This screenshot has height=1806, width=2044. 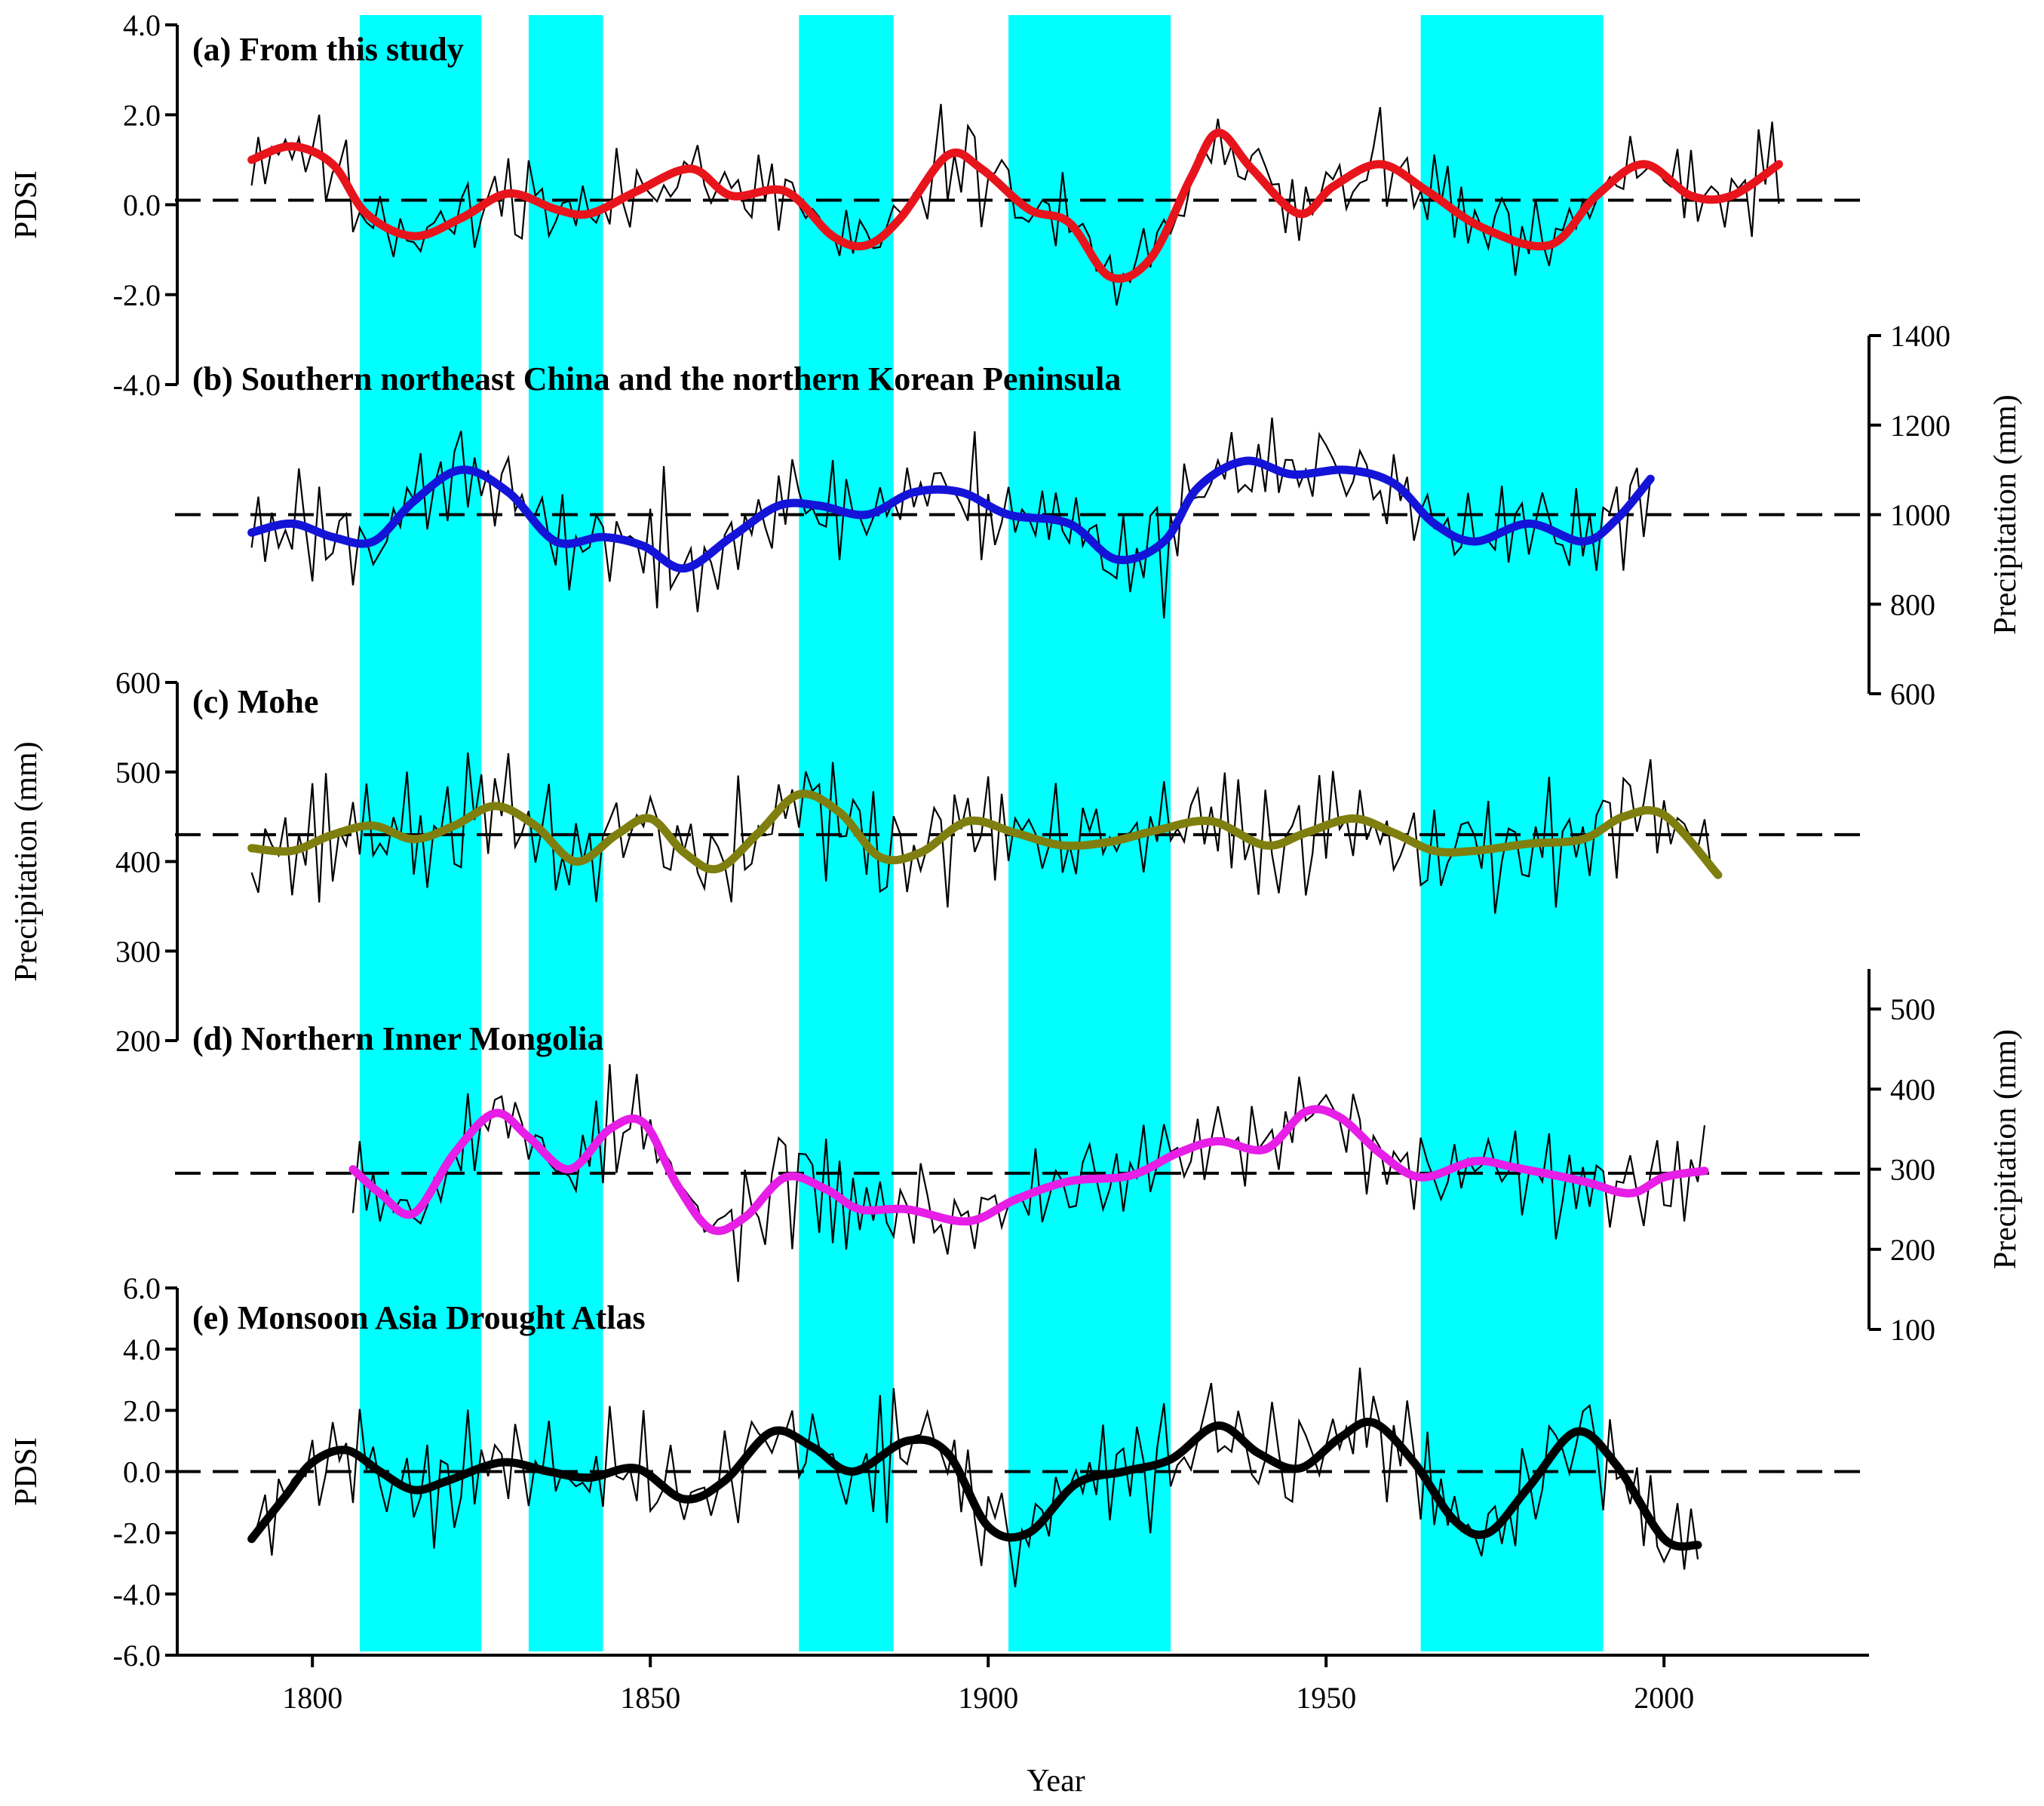 What do you see at coordinates (1912, 604) in the screenshot?
I see `panel-b-y-tick-label: 800` at bounding box center [1912, 604].